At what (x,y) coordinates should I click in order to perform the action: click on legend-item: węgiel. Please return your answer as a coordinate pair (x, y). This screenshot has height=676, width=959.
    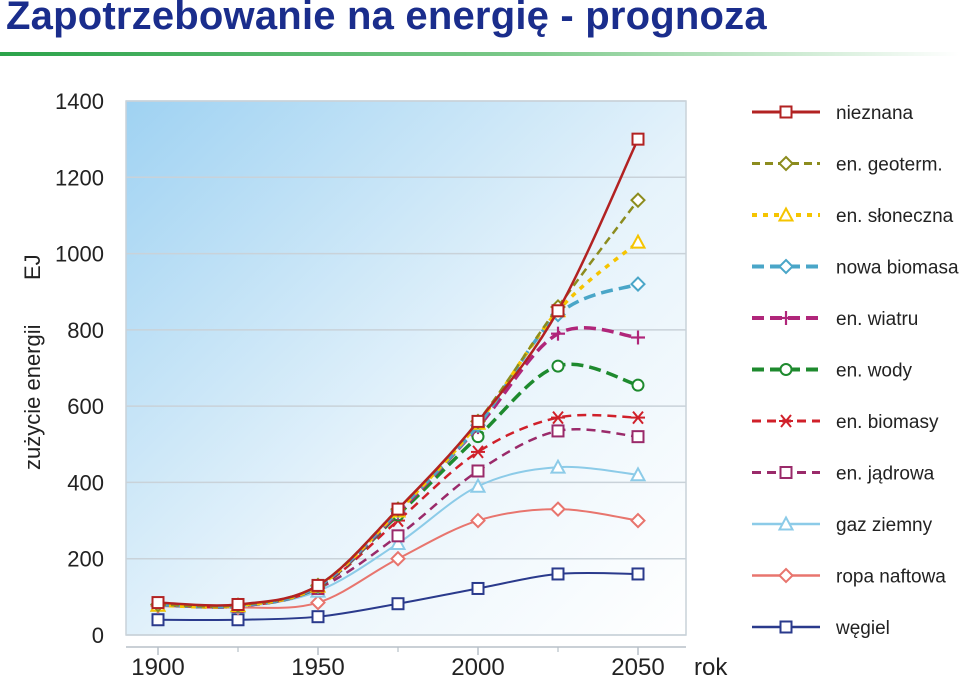
    Looking at the image, I should click on (821, 628).